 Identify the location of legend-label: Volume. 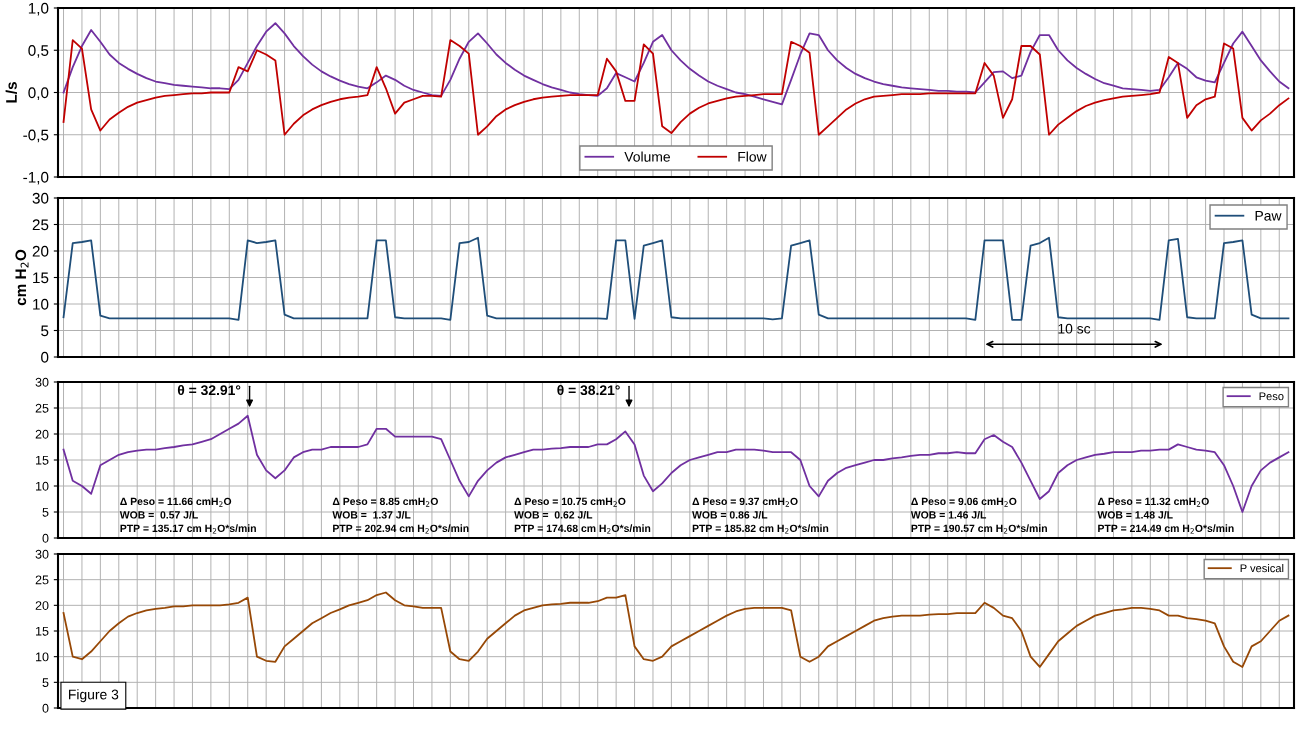
(647, 156).